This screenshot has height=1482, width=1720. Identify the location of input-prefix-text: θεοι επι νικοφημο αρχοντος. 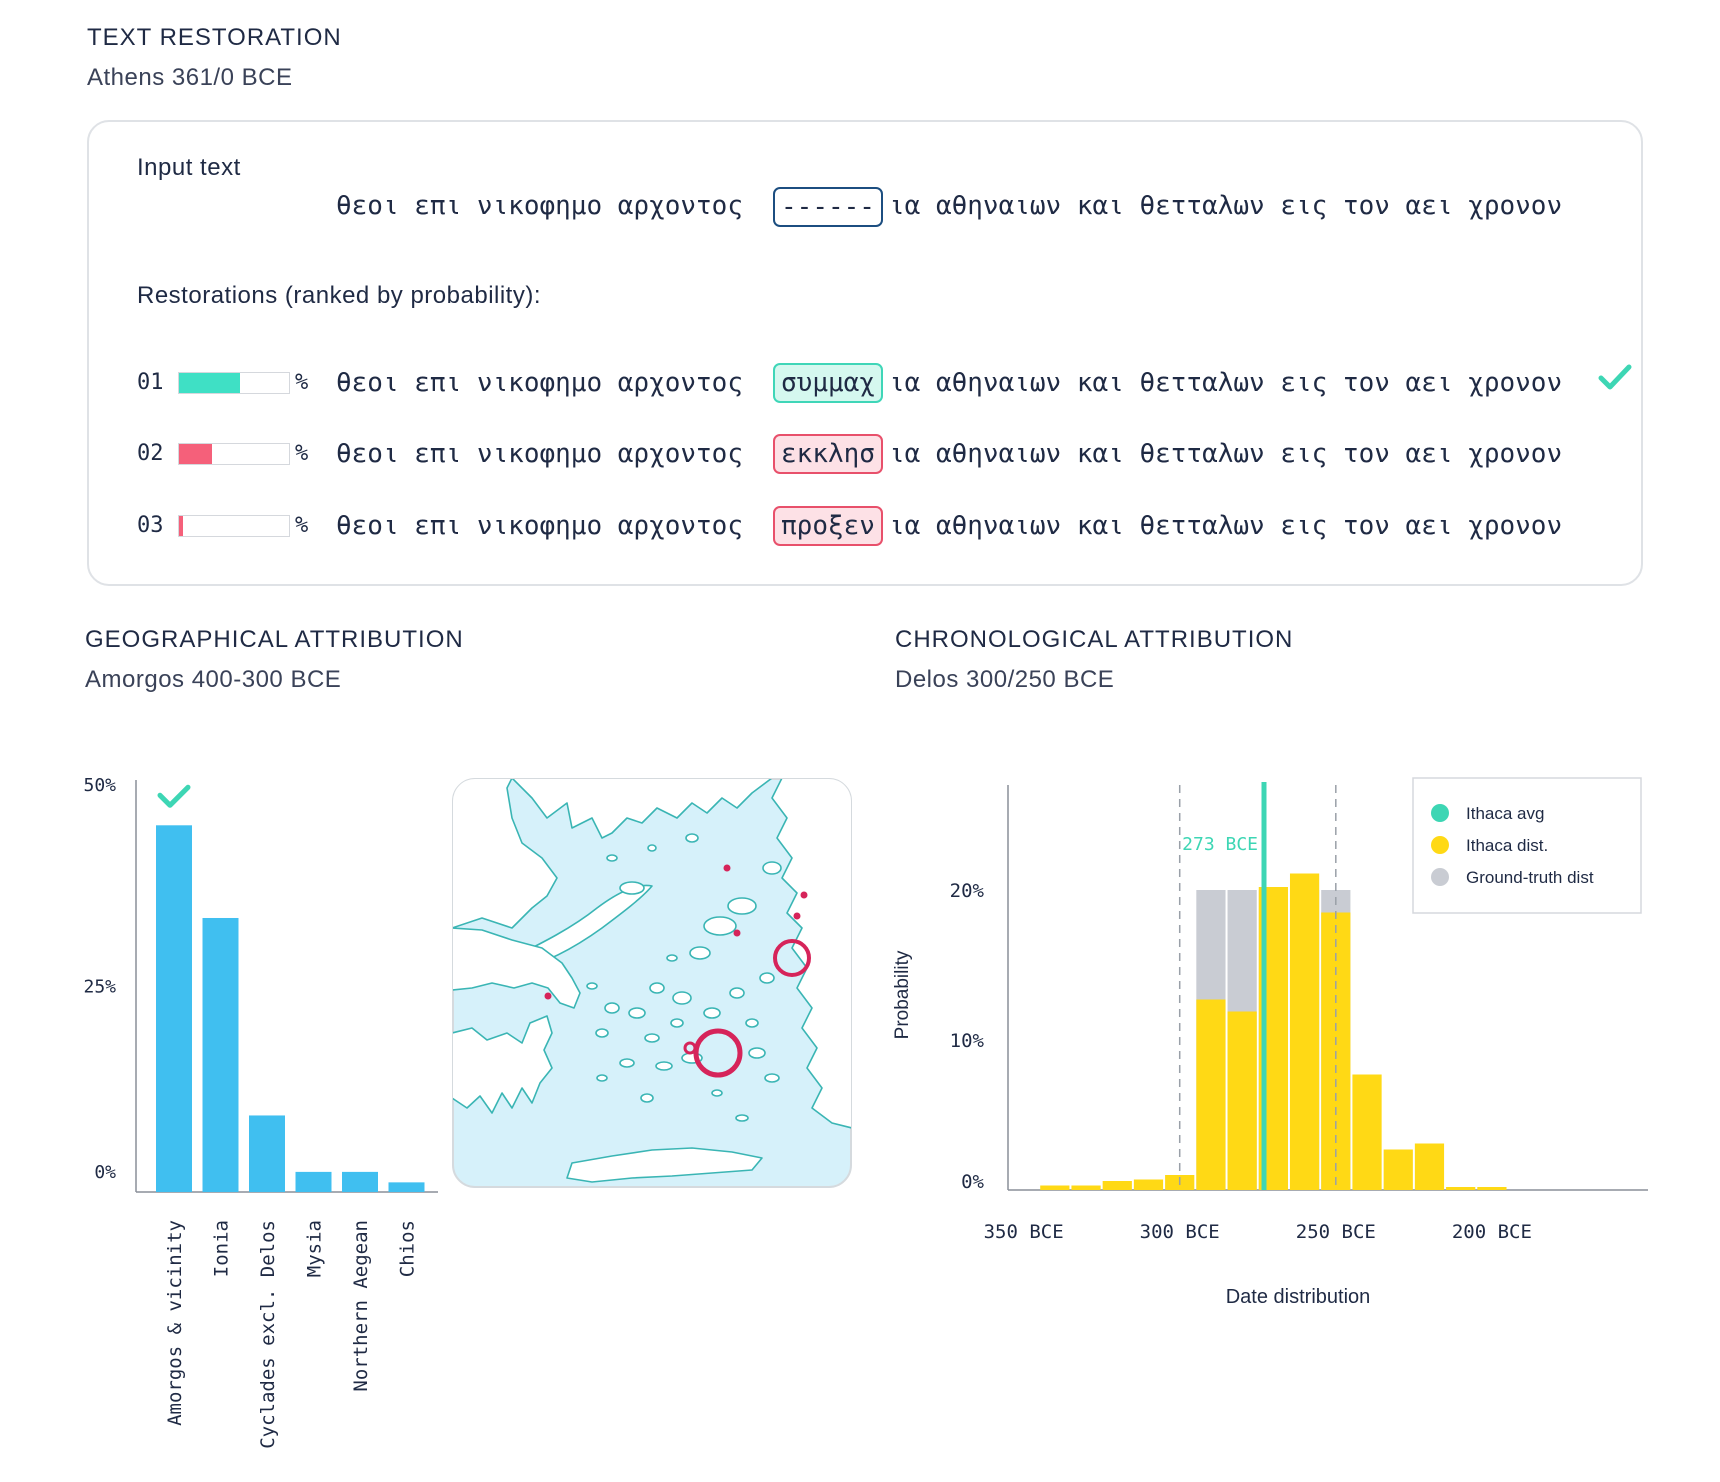
(539, 206).